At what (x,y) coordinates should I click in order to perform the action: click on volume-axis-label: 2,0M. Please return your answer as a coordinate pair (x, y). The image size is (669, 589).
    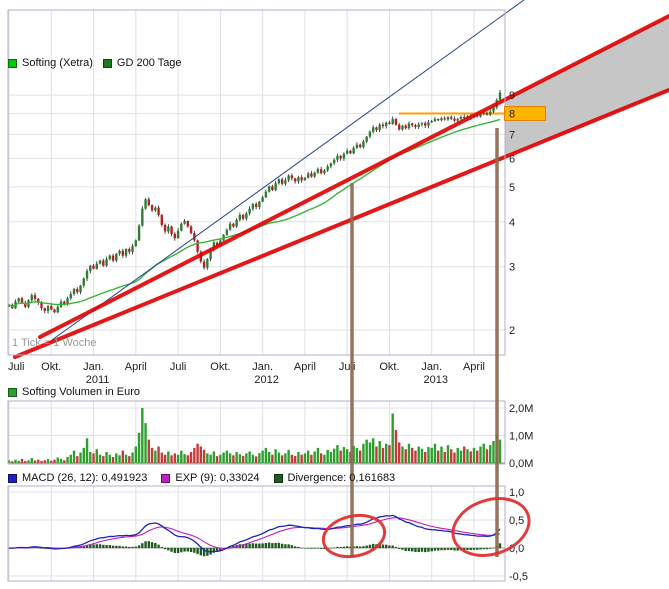
    Looking at the image, I should click on (521, 409).